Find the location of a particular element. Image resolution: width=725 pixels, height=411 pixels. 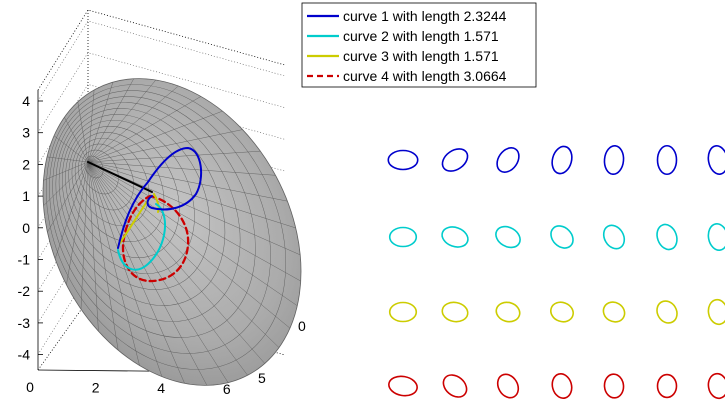

x-tick-label: 6 is located at coordinates (227, 389).